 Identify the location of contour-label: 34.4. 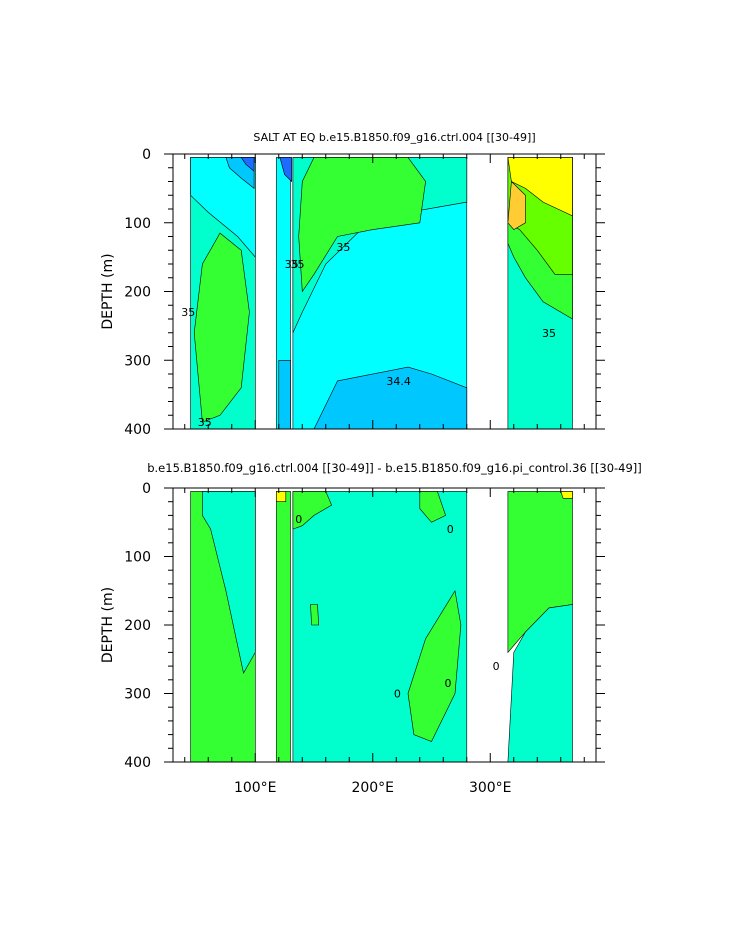
(398, 381).